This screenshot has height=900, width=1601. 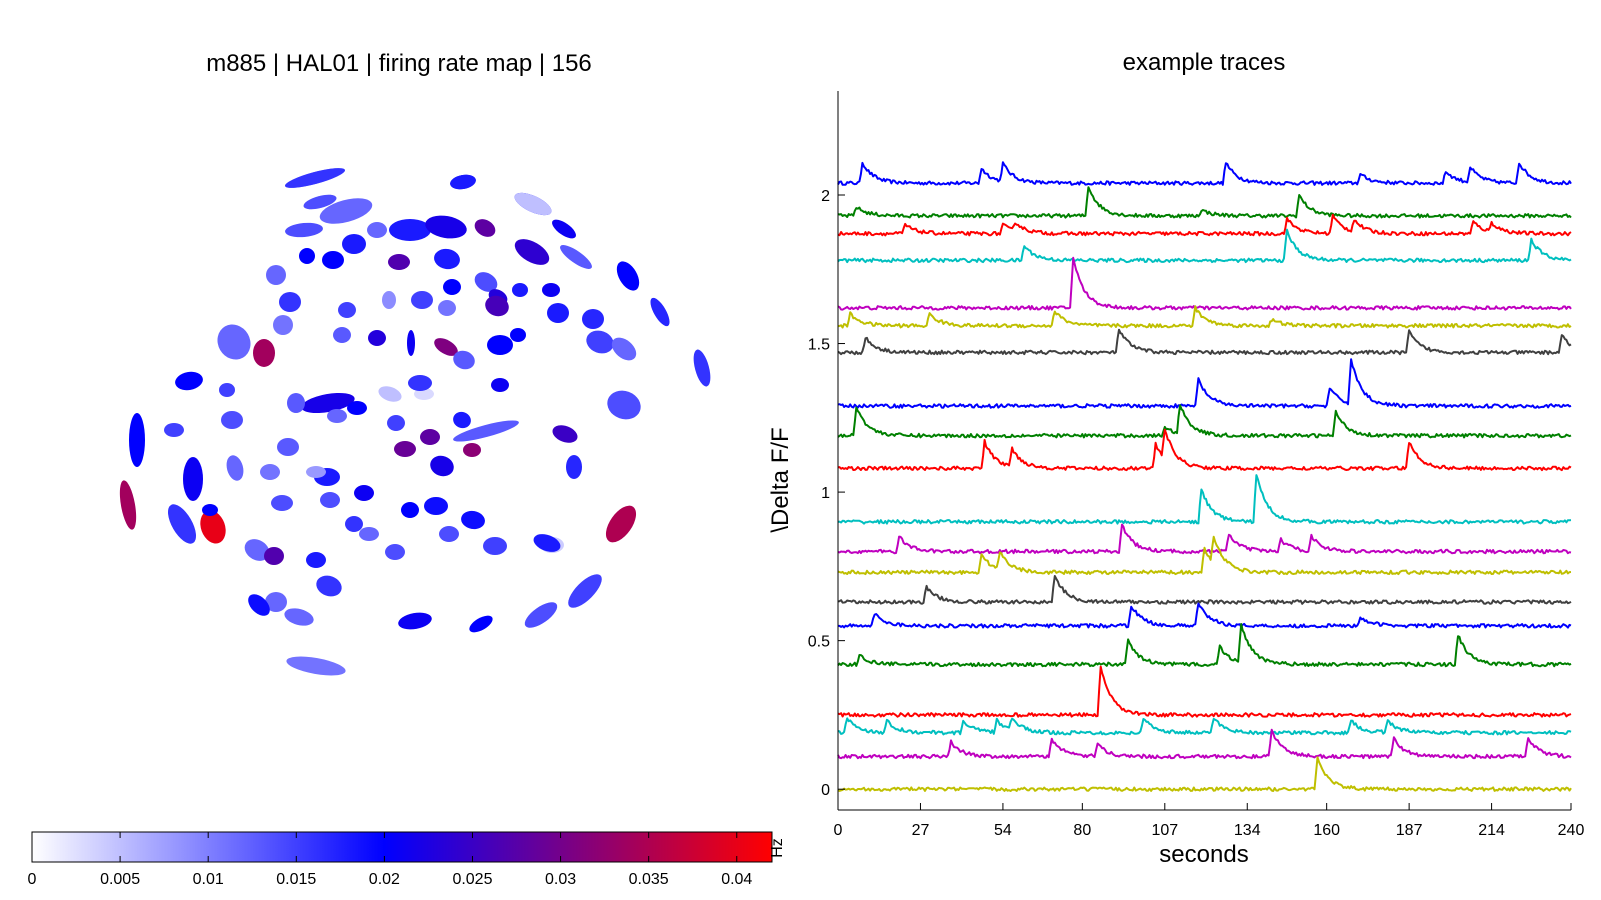 What do you see at coordinates (1326, 830) in the screenshot?
I see `x-tick-label: 160` at bounding box center [1326, 830].